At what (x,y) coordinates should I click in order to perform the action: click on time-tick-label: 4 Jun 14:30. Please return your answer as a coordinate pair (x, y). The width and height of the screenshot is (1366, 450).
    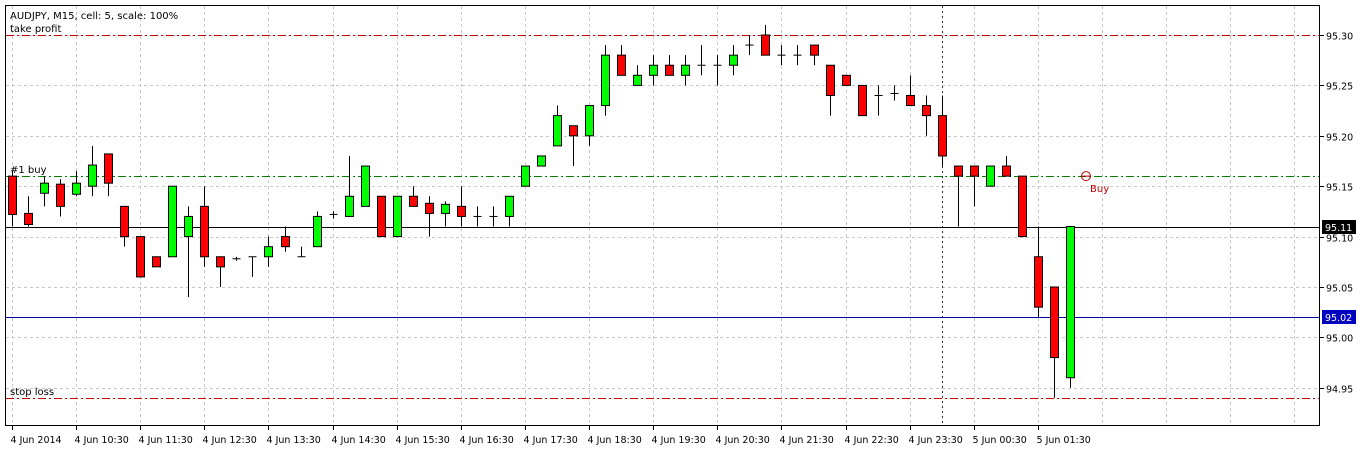
    Looking at the image, I should click on (359, 440).